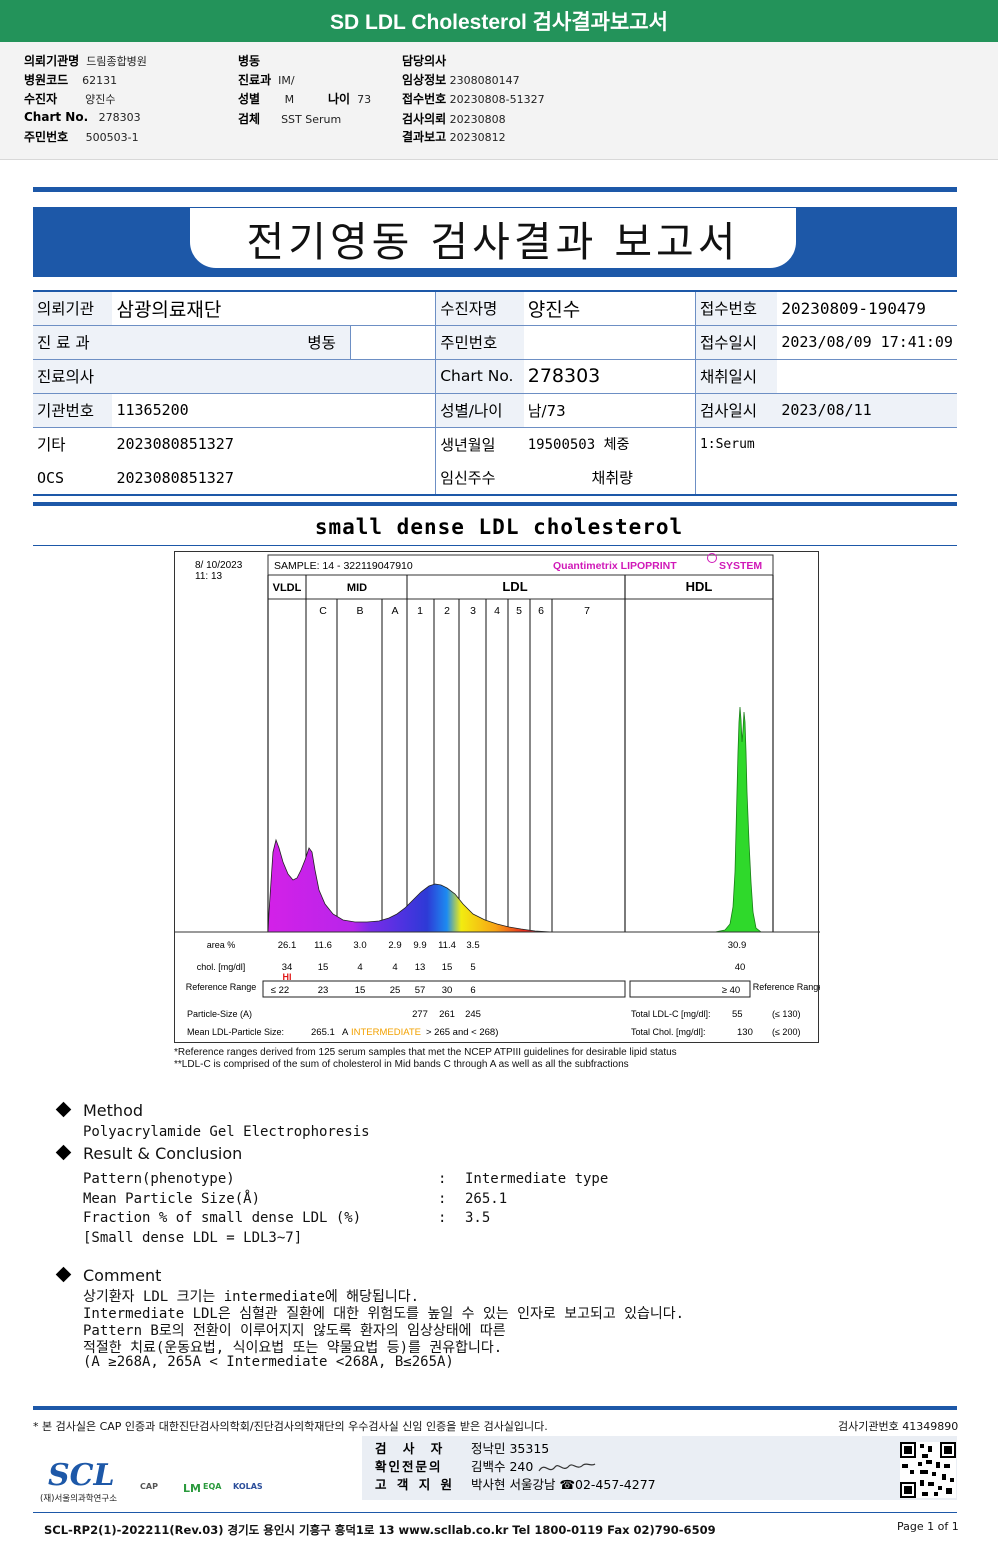 This screenshot has height=1564, width=998. Describe the element at coordinates (867, 308) in the screenshot. I see `value-receipt-no: 20230809-190479` at that location.